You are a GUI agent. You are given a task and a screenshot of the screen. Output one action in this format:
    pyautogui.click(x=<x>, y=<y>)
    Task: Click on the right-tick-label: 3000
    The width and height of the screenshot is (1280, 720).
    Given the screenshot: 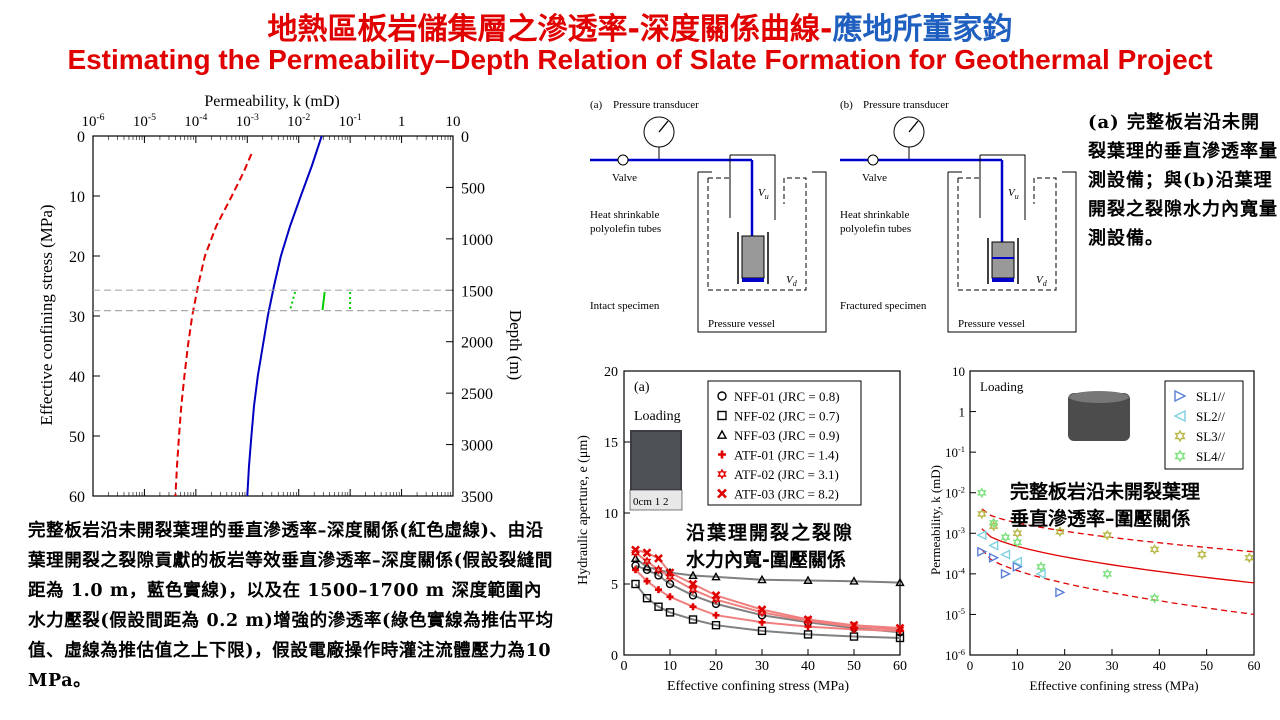 What is the action you would take?
    pyautogui.click(x=477, y=446)
    